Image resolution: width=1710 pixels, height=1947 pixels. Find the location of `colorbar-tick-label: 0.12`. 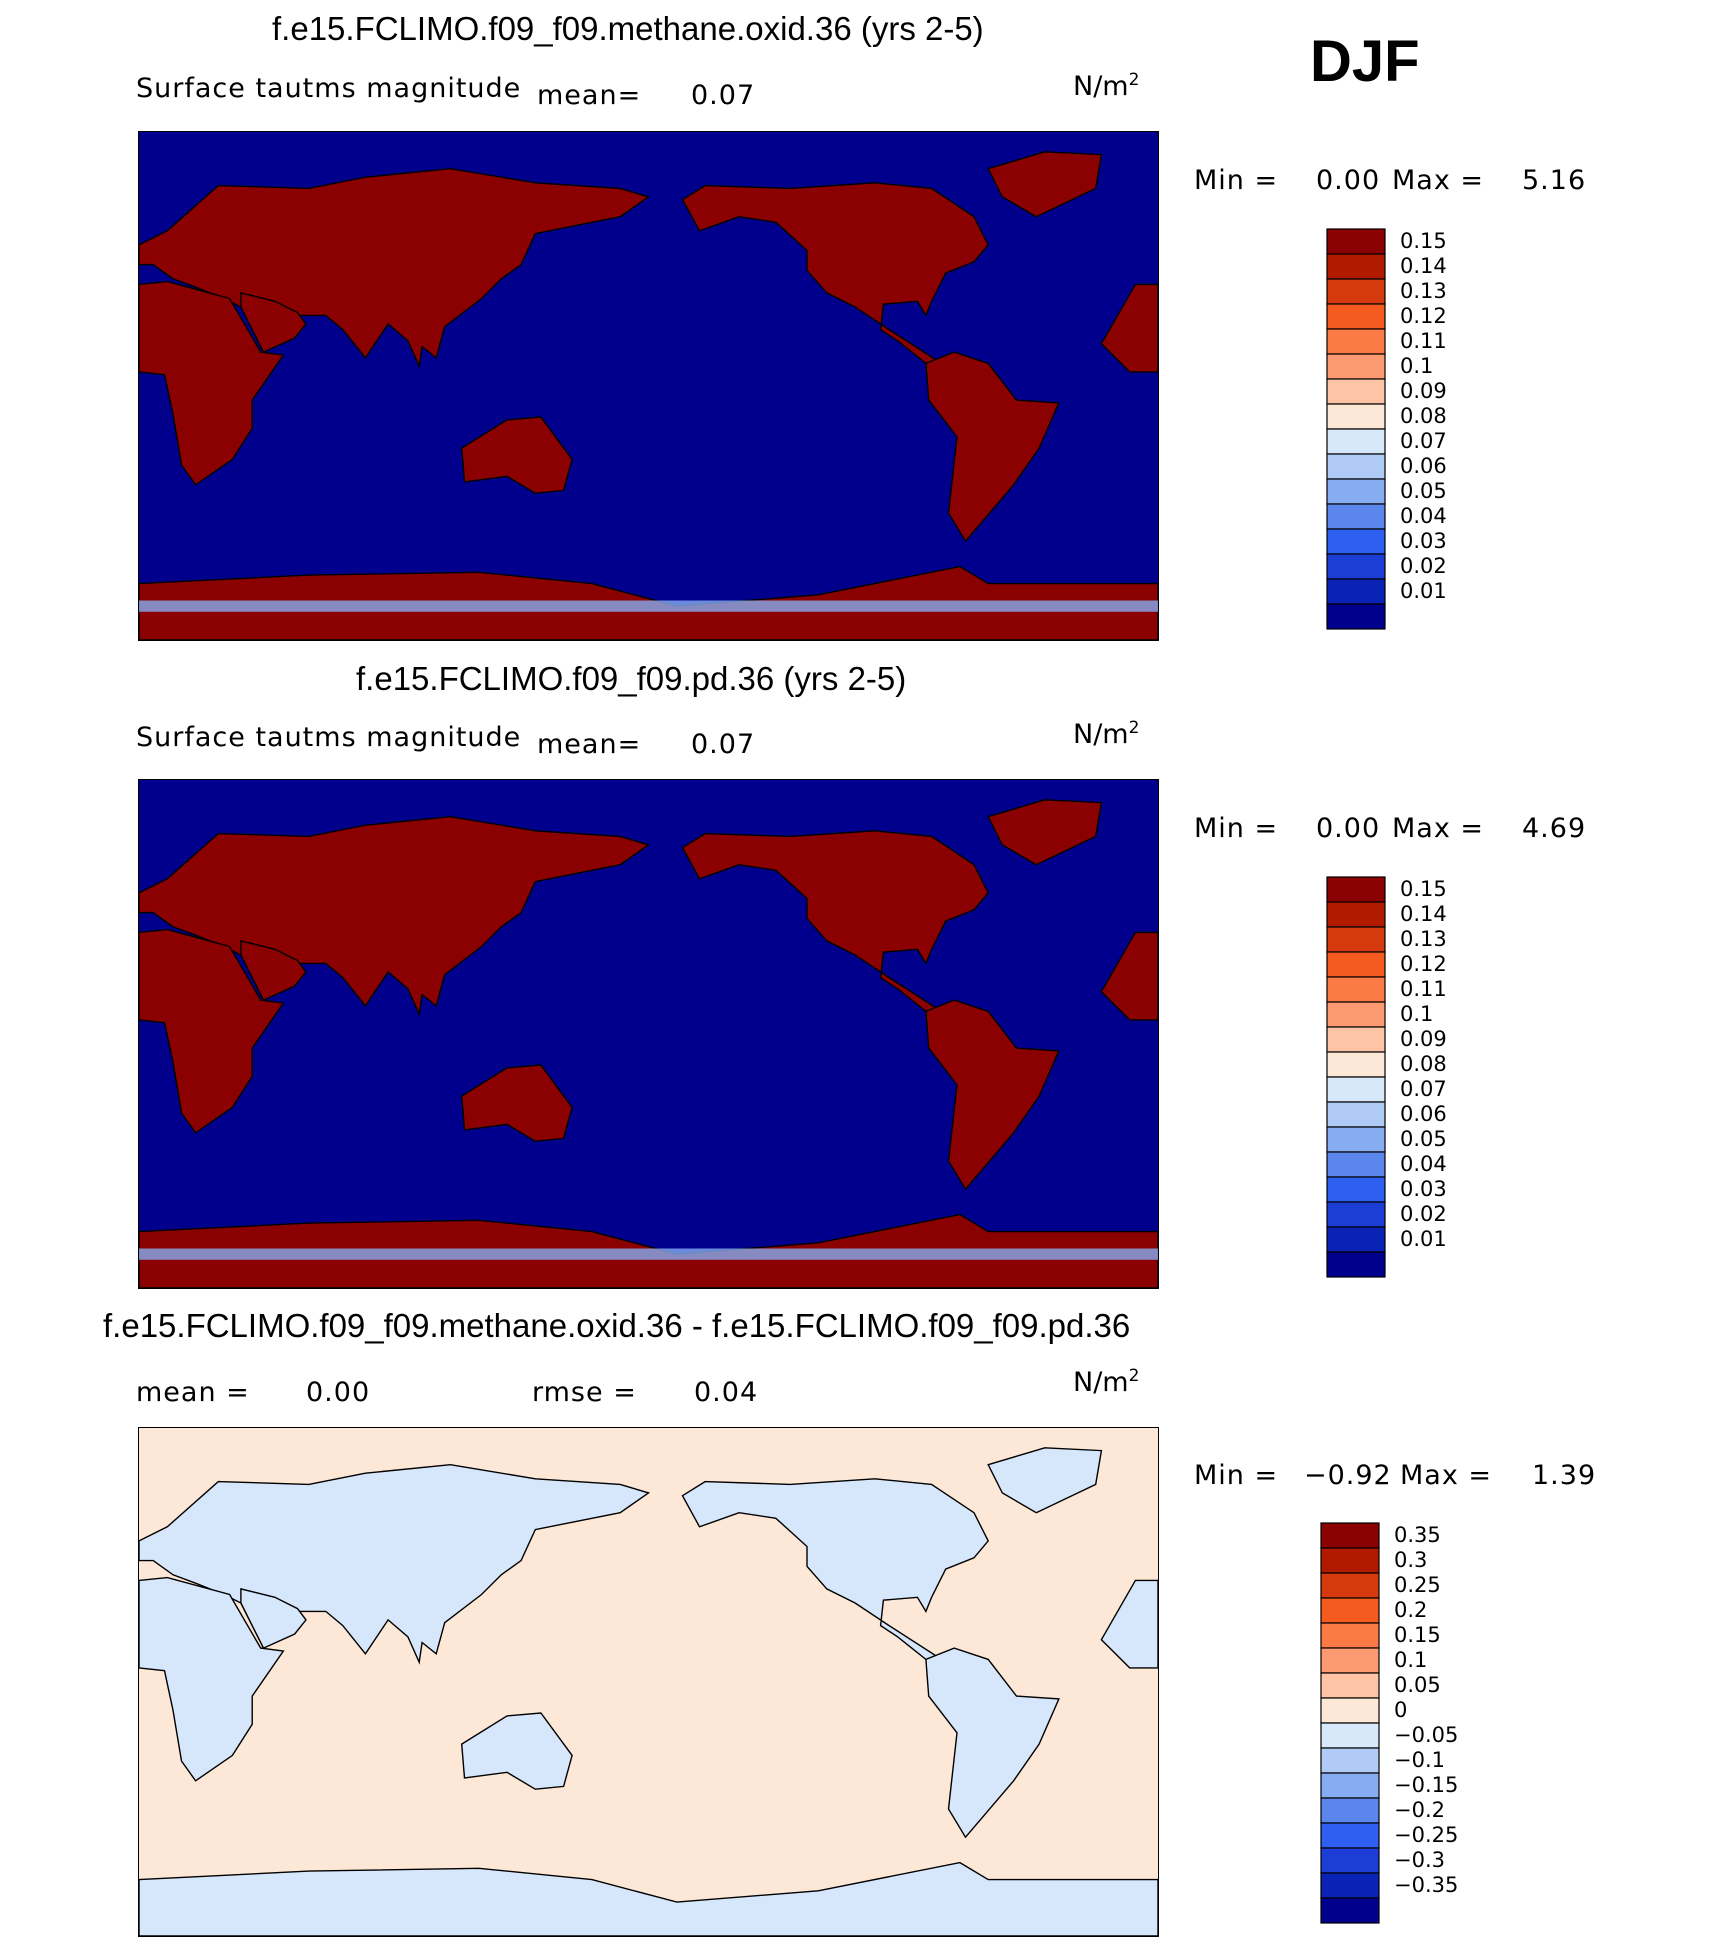

colorbar-tick-label: 0.12 is located at coordinates (1423, 316).